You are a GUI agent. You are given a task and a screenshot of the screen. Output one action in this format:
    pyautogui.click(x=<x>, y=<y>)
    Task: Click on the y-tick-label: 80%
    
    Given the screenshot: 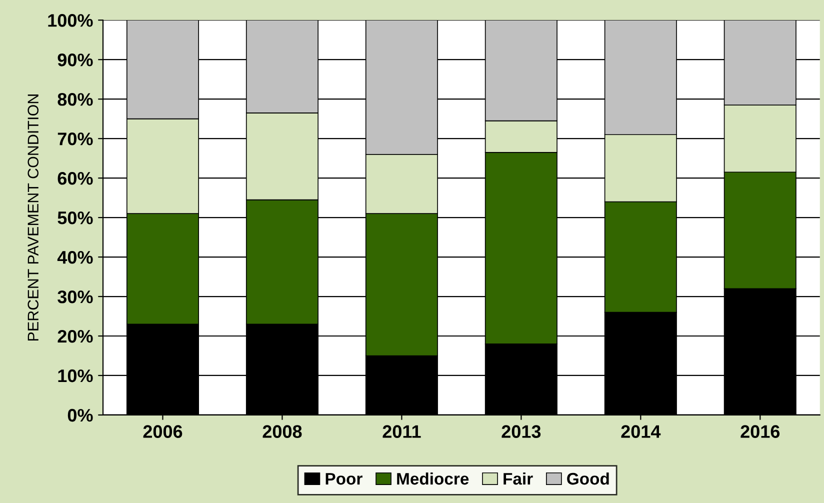 What is the action you would take?
    pyautogui.click(x=75, y=99)
    